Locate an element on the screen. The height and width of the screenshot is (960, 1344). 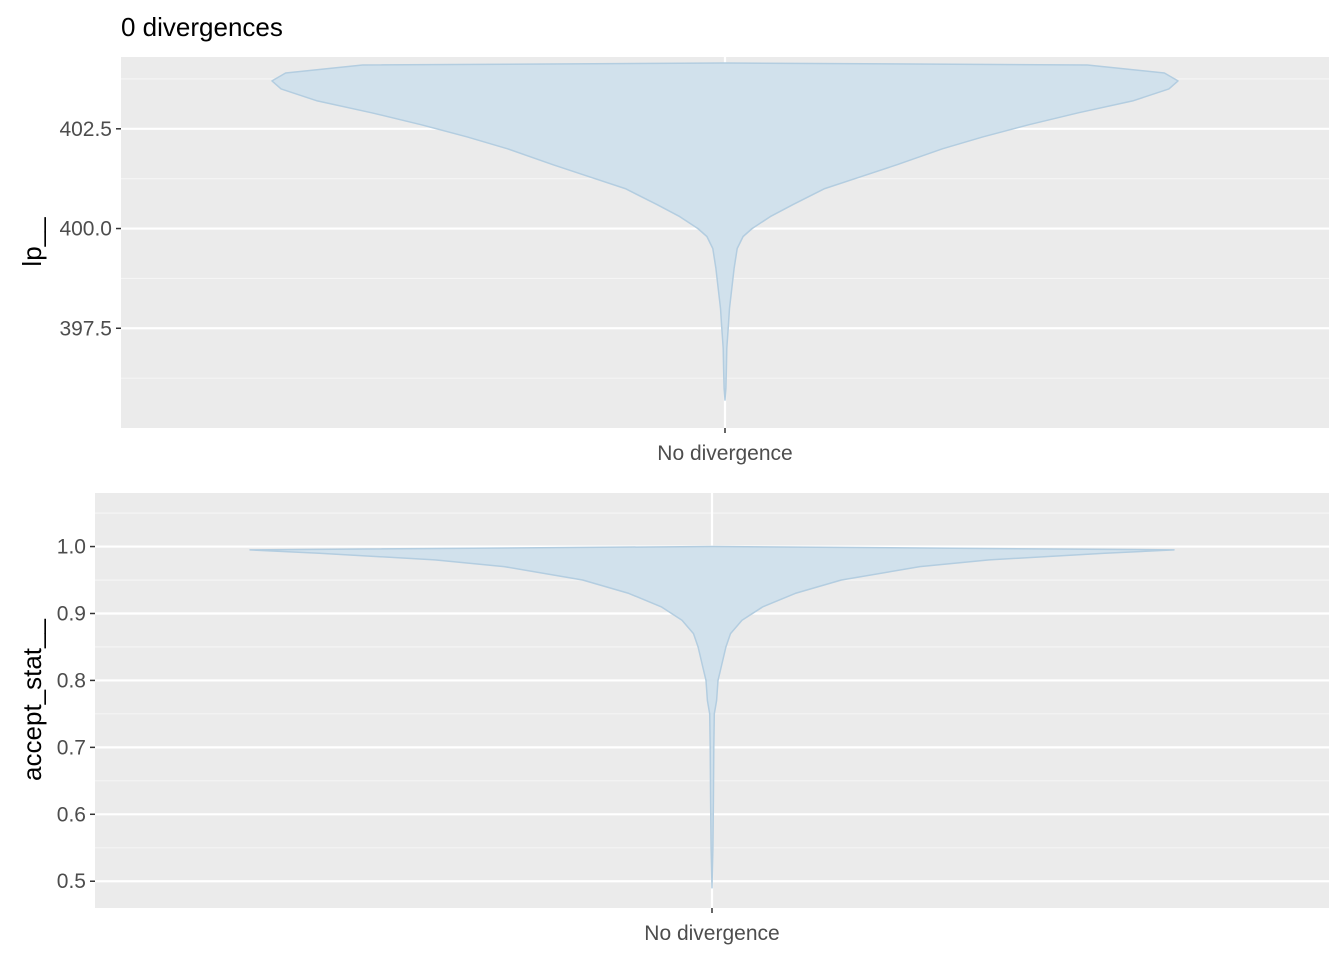
y-axis-title: accept_stat__ is located at coordinates (32, 700).